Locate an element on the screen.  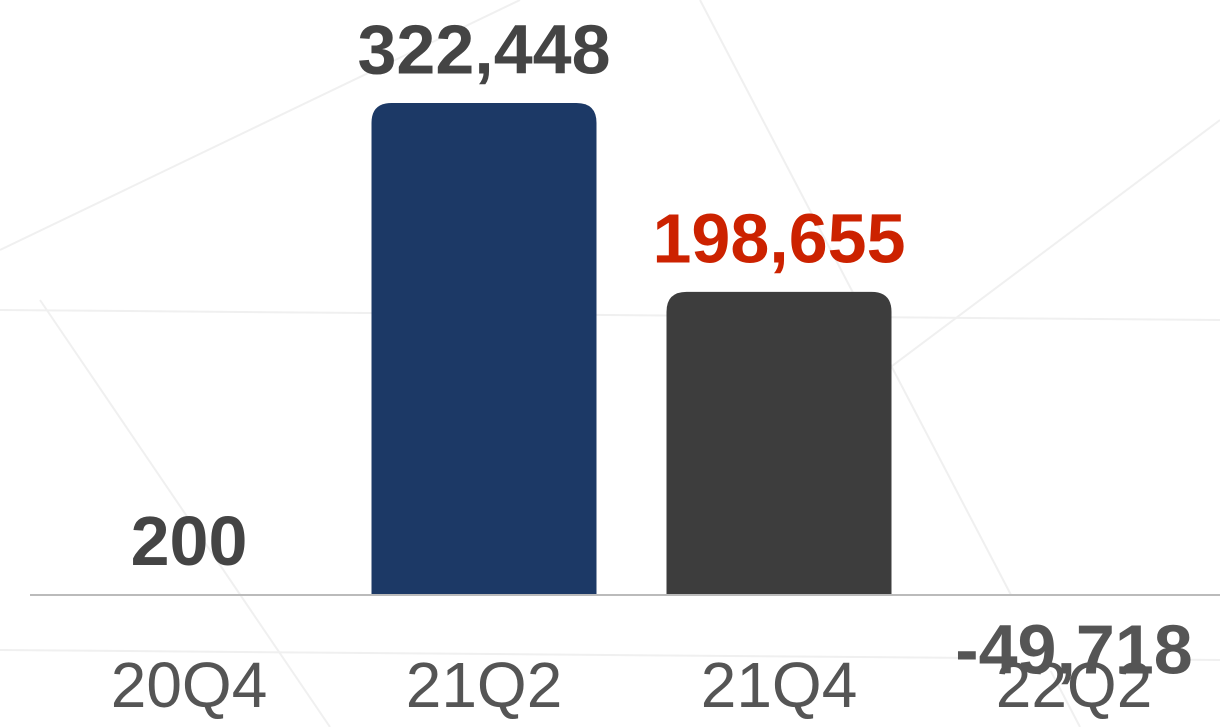
value-label: 200 is located at coordinates (189, 541).